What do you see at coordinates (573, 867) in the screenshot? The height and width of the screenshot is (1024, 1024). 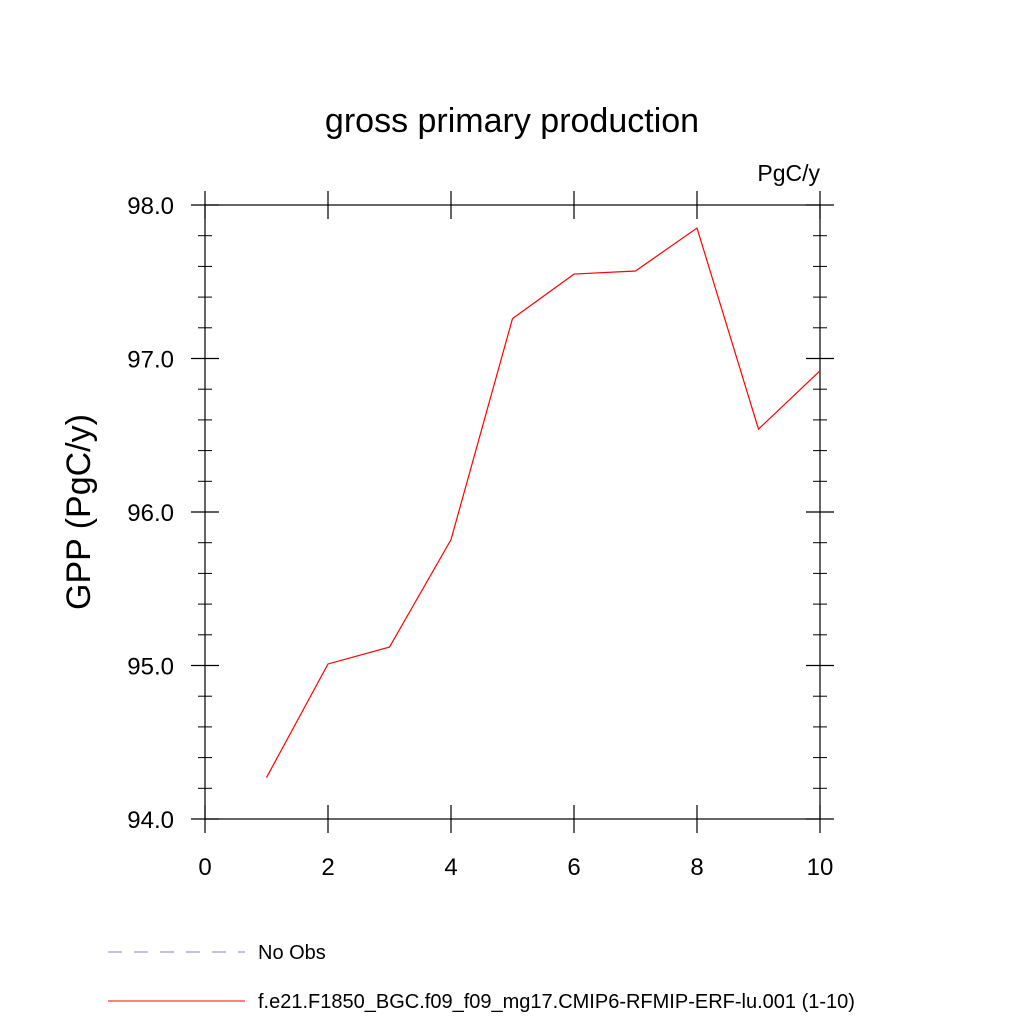 I see `x-tick-label: 6` at bounding box center [573, 867].